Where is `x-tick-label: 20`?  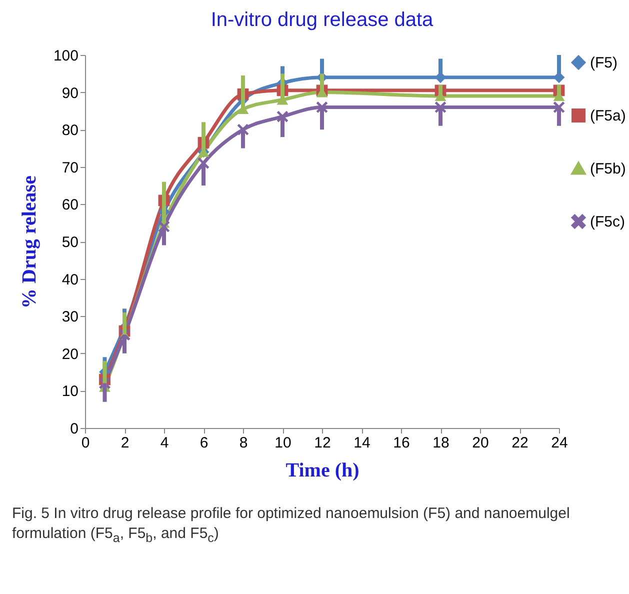 x-tick-label: 20 is located at coordinates (480, 443).